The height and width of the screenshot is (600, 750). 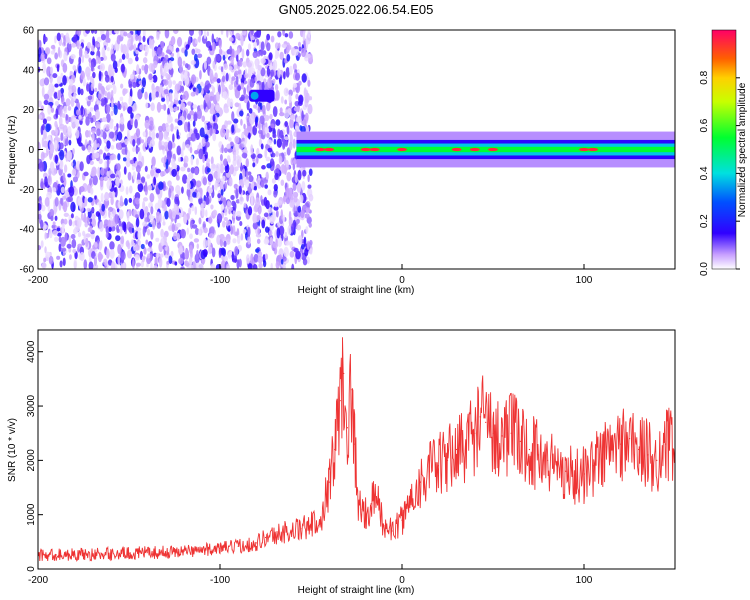 I want to click on snr-x-ticks: -200 -100 0 100, so click(x=310, y=575).